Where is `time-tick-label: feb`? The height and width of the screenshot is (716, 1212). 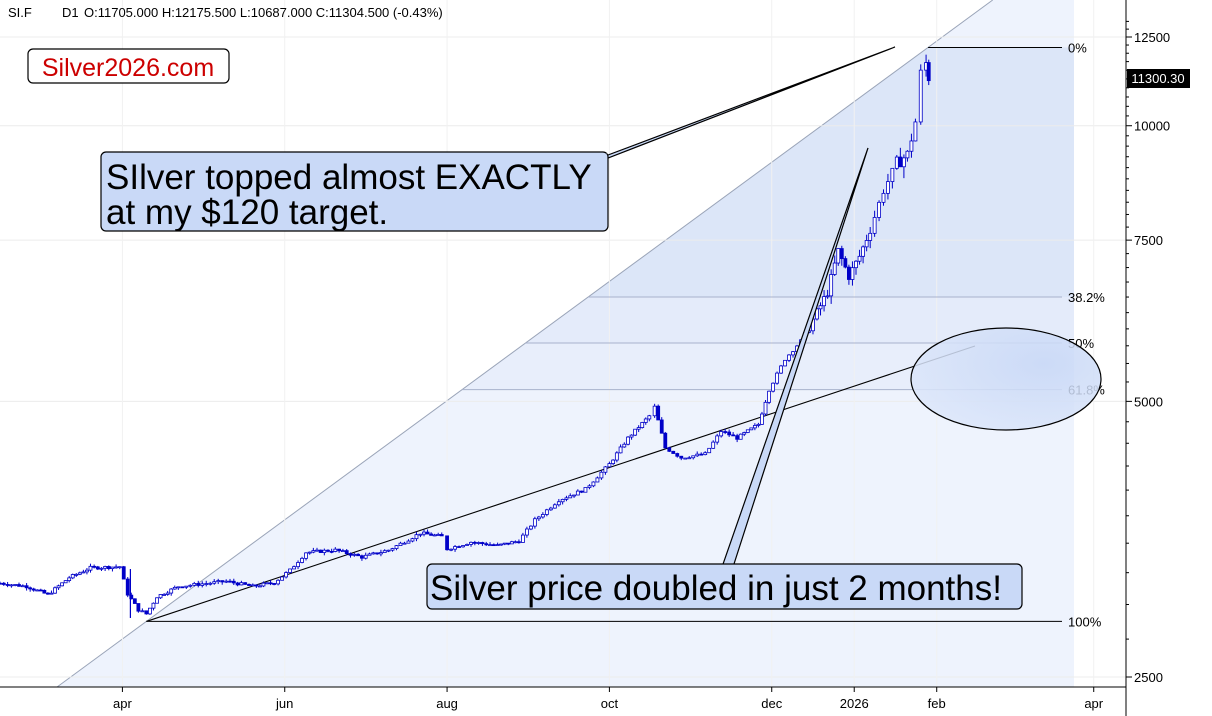 time-tick-label: feb is located at coordinates (937, 703).